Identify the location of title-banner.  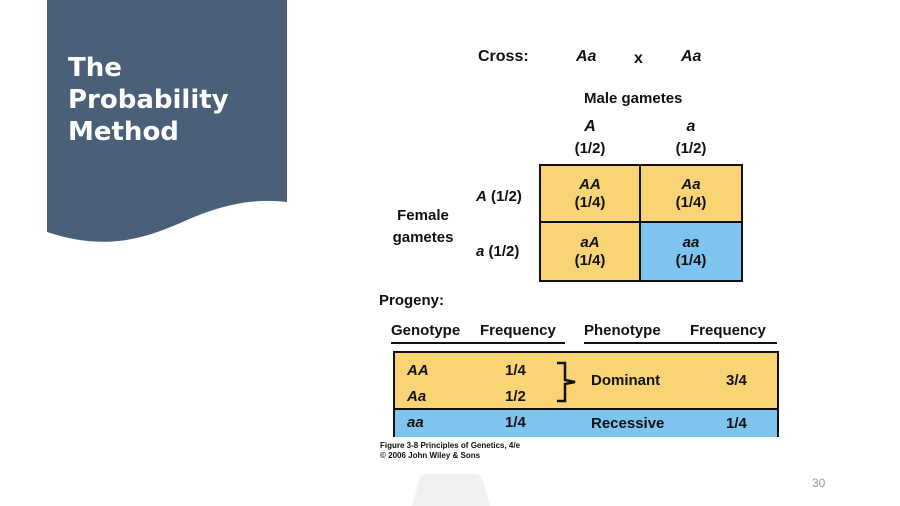
(167, 125).